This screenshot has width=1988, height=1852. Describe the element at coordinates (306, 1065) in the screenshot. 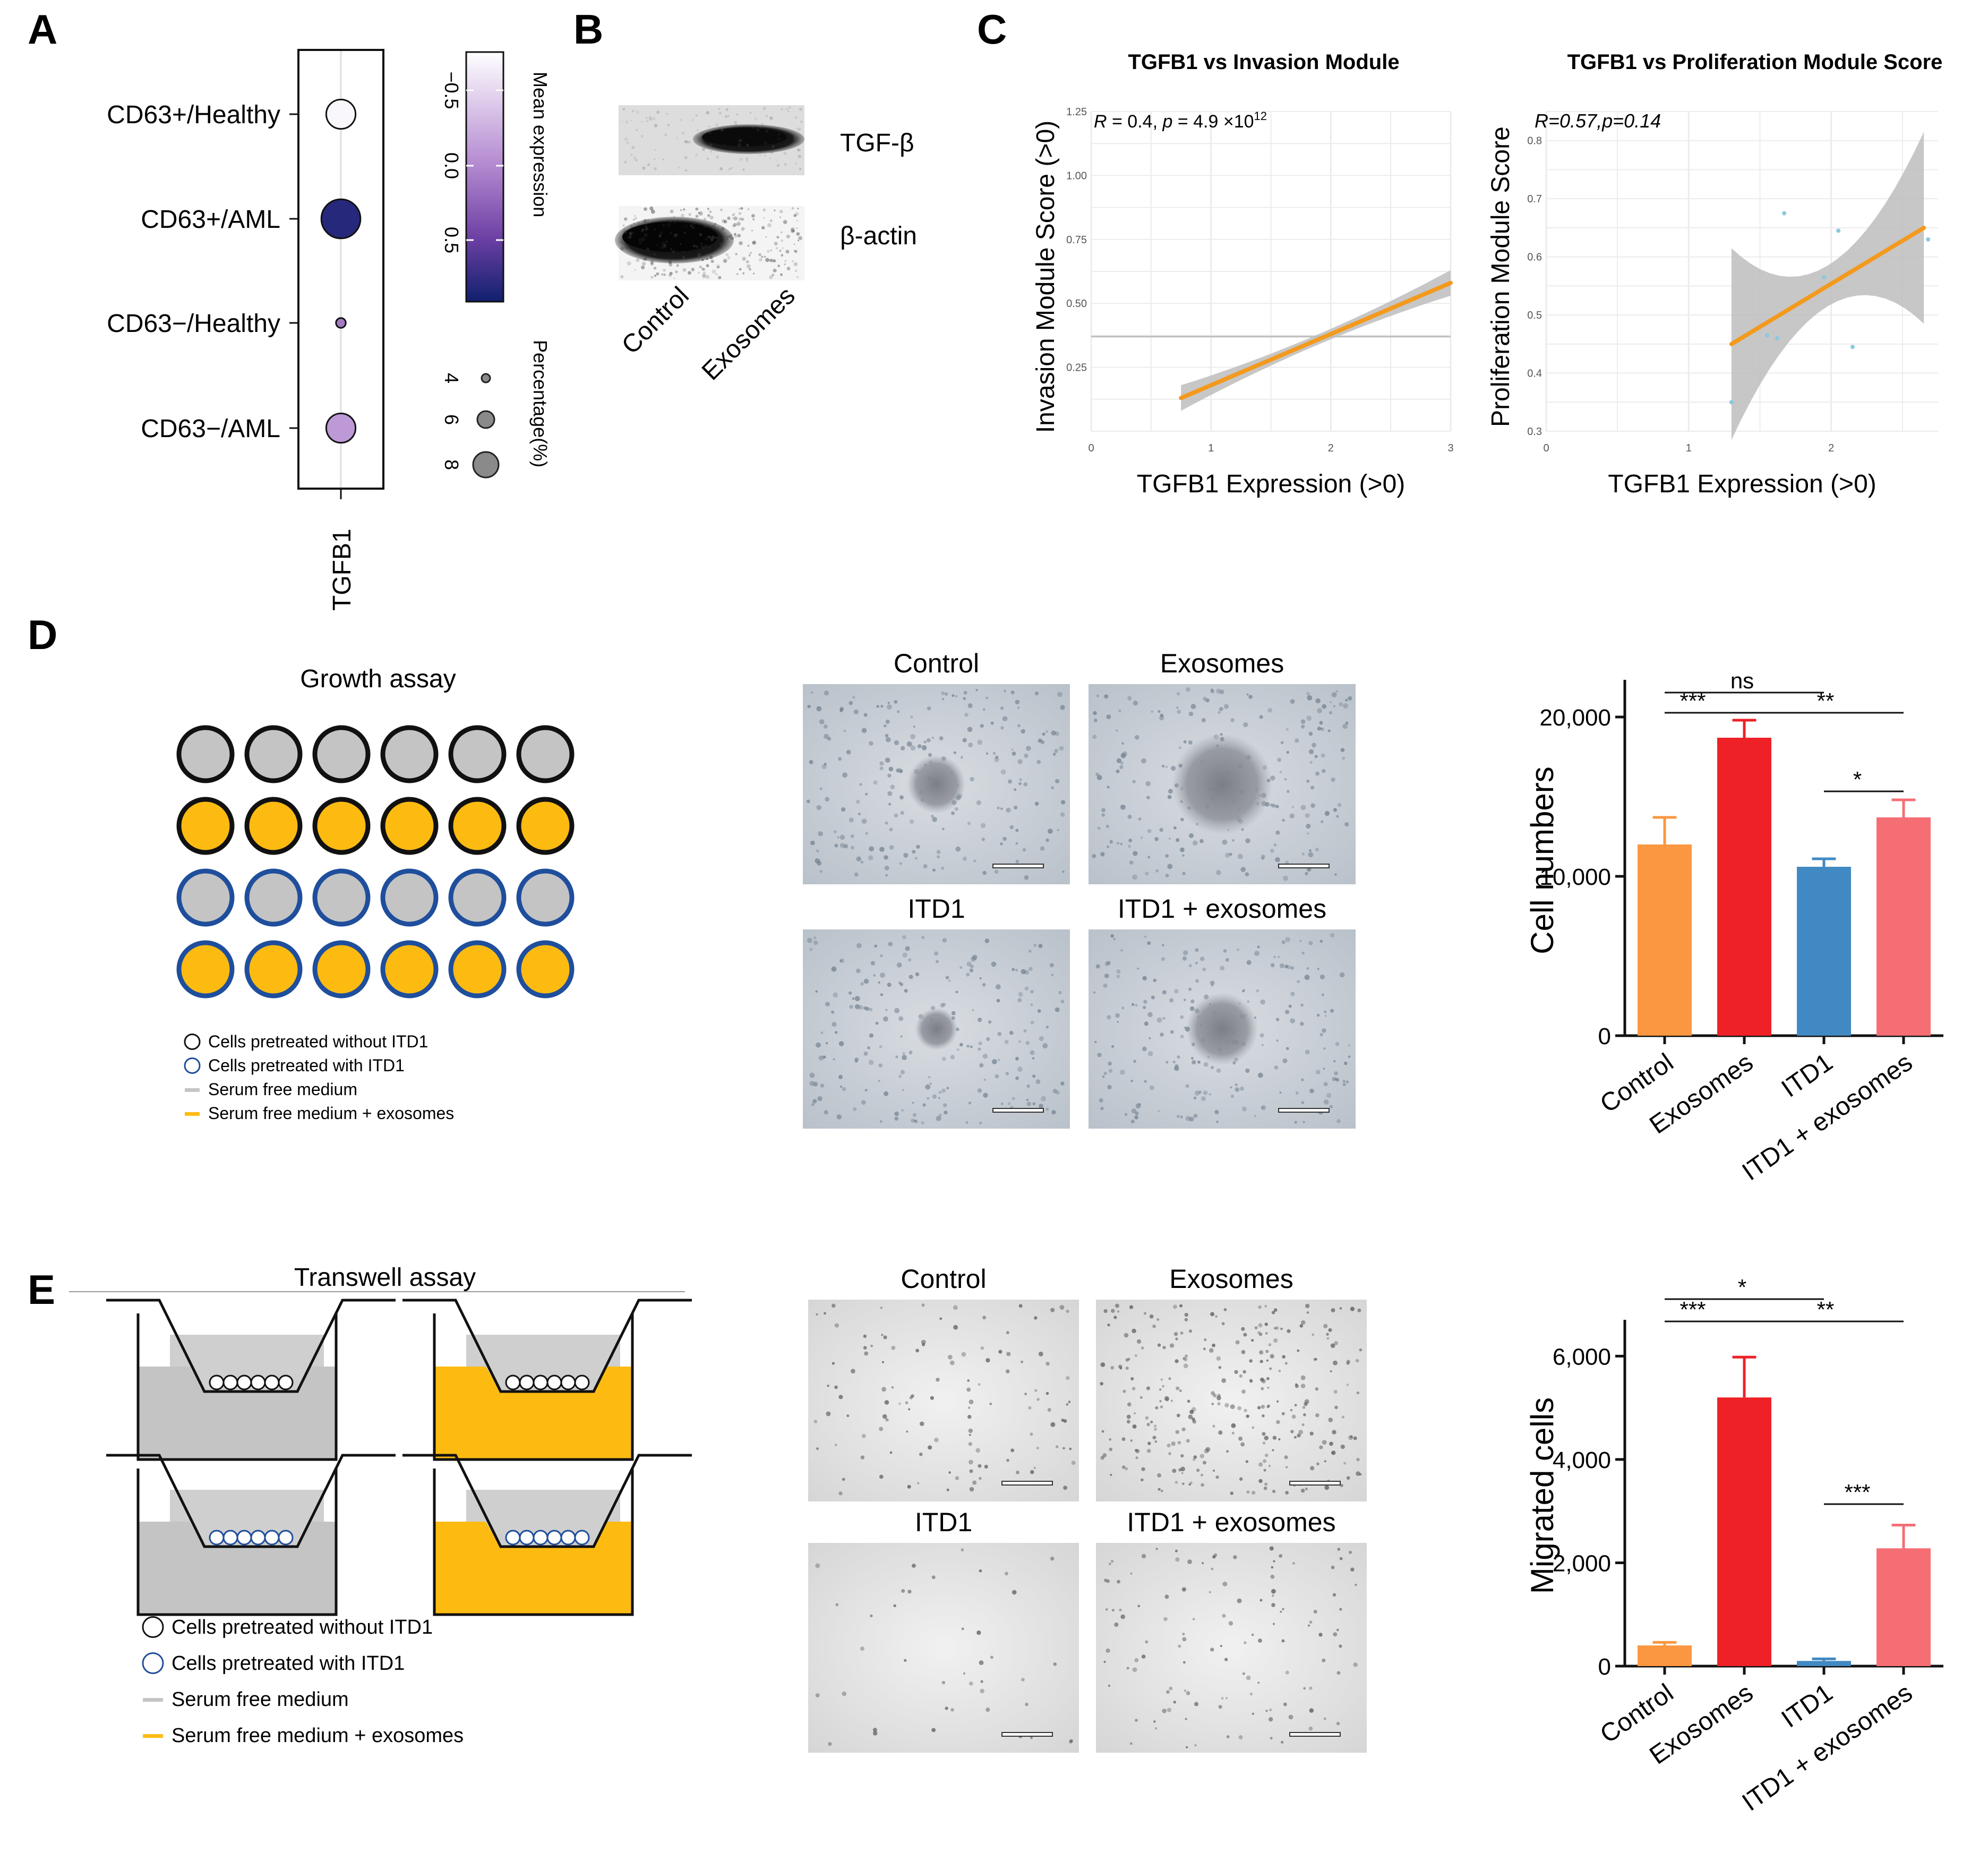

I see `legend-label: Cells pretreated with ITD1` at that location.